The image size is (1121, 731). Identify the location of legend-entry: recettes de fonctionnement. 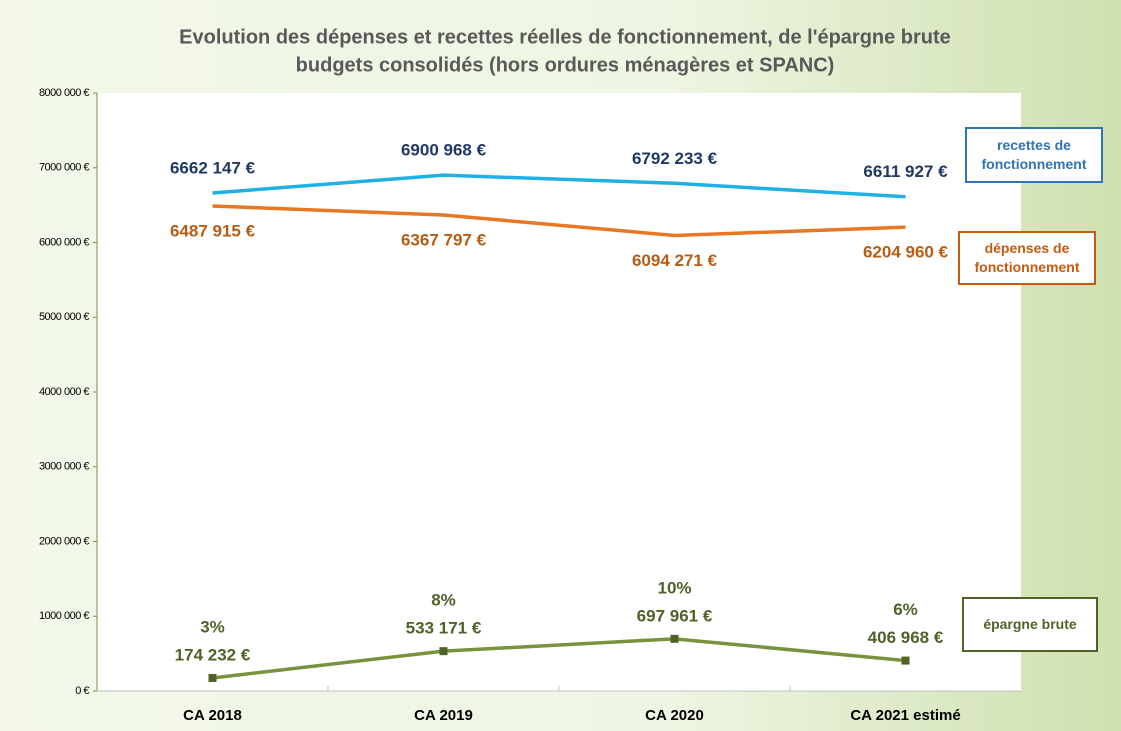
(1034, 155).